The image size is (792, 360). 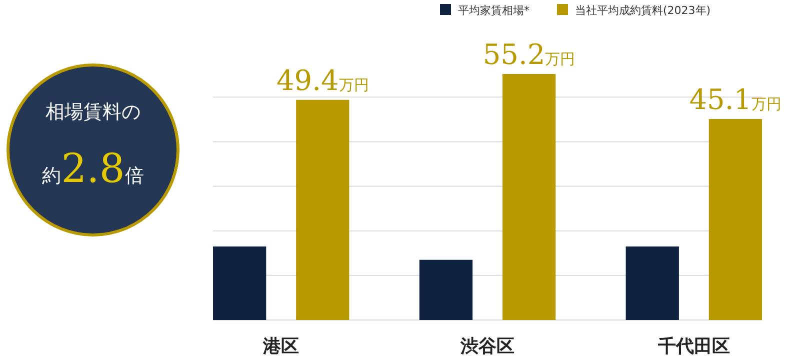 What do you see at coordinates (735, 99) in the screenshot?
I see `data-label: 45.1万円` at bounding box center [735, 99].